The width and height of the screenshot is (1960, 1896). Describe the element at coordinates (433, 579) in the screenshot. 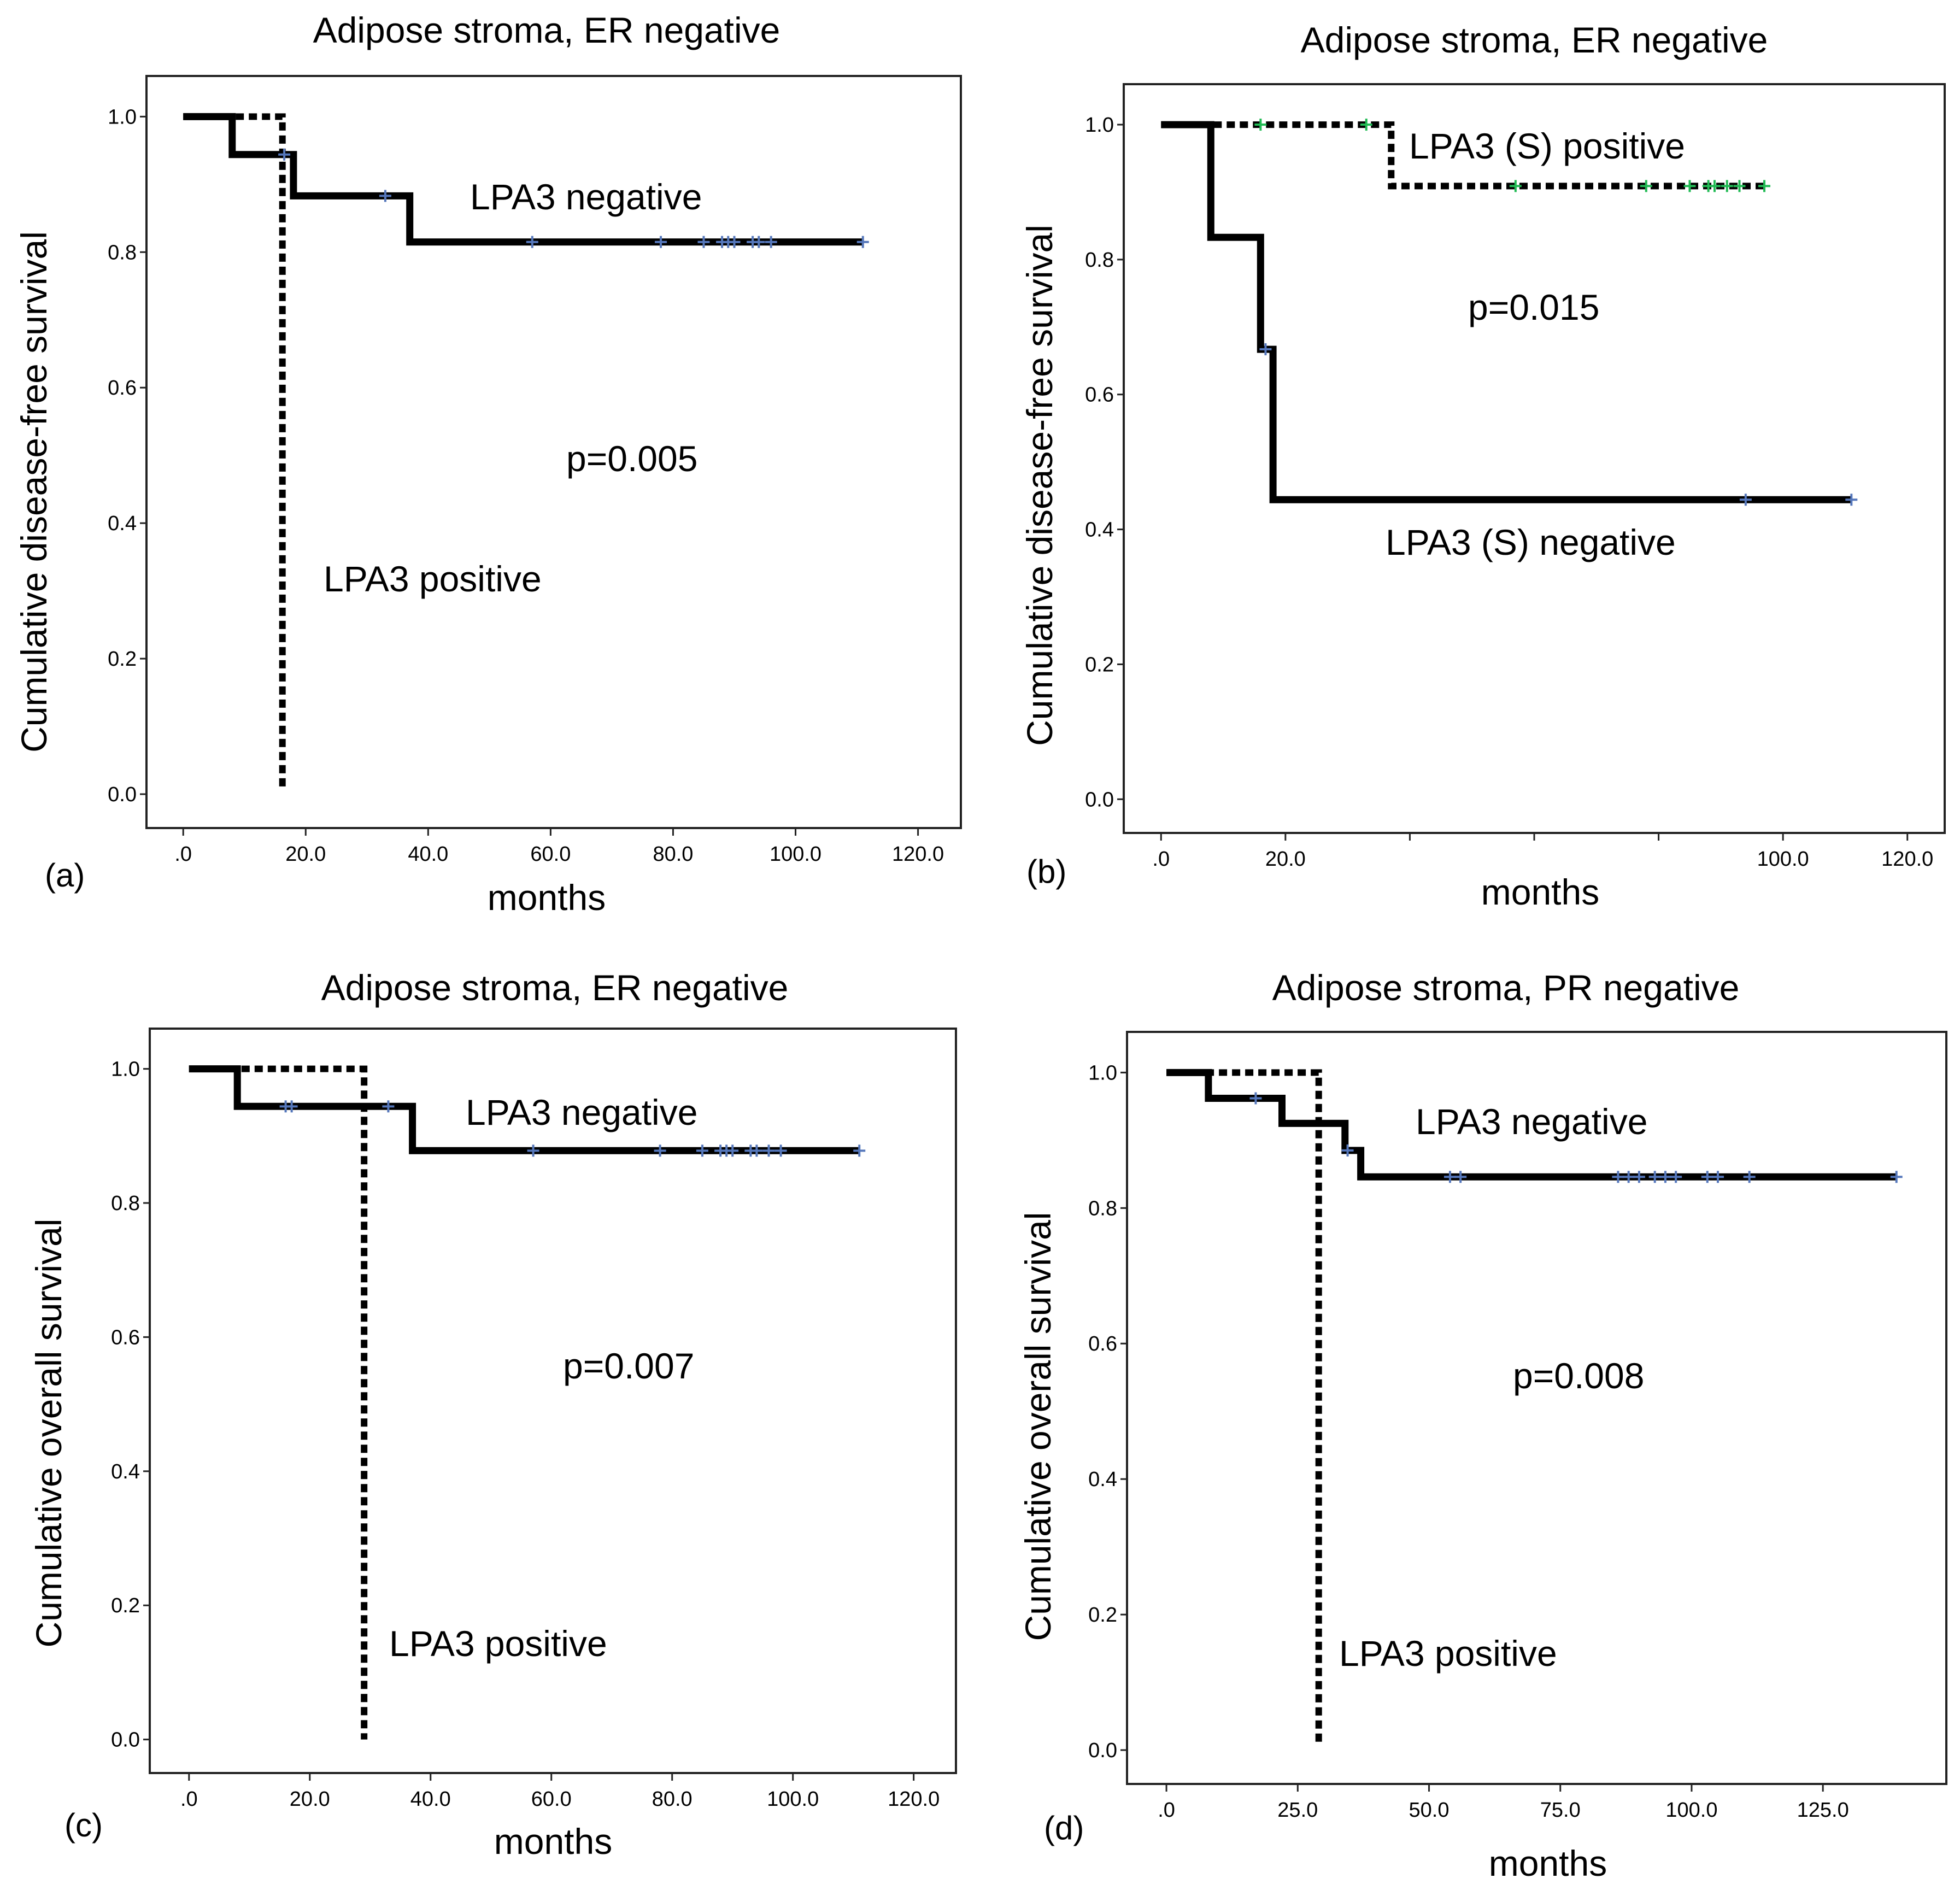

I see `series-label-lpa3-positive: LPA3 positive` at that location.